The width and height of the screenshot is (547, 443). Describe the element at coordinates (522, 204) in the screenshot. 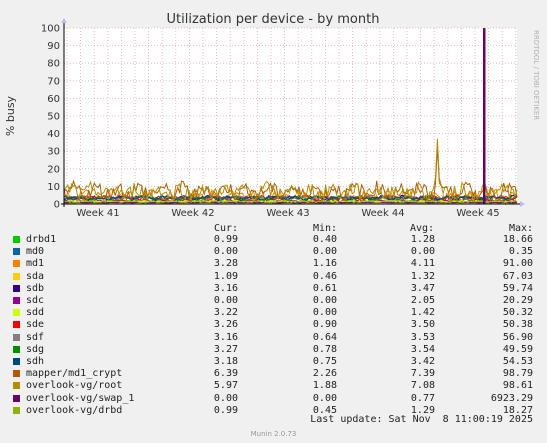

I see `x-axis-arrow` at that location.